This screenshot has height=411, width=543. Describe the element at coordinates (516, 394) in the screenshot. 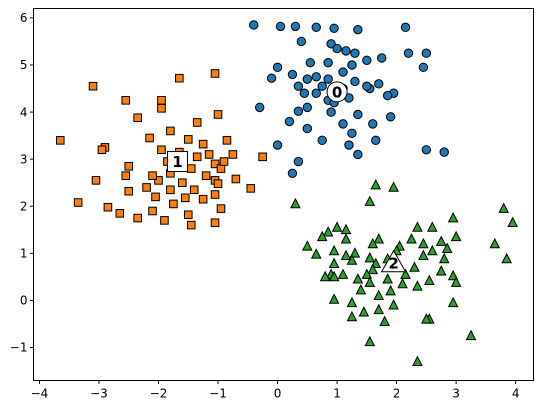

I see `x-tick-label-8: 4` at that location.